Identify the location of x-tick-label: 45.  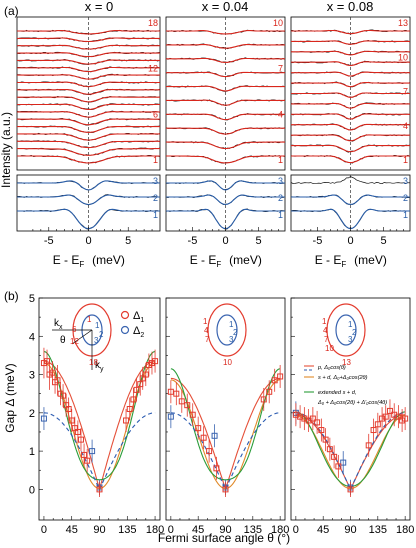
(72, 530).